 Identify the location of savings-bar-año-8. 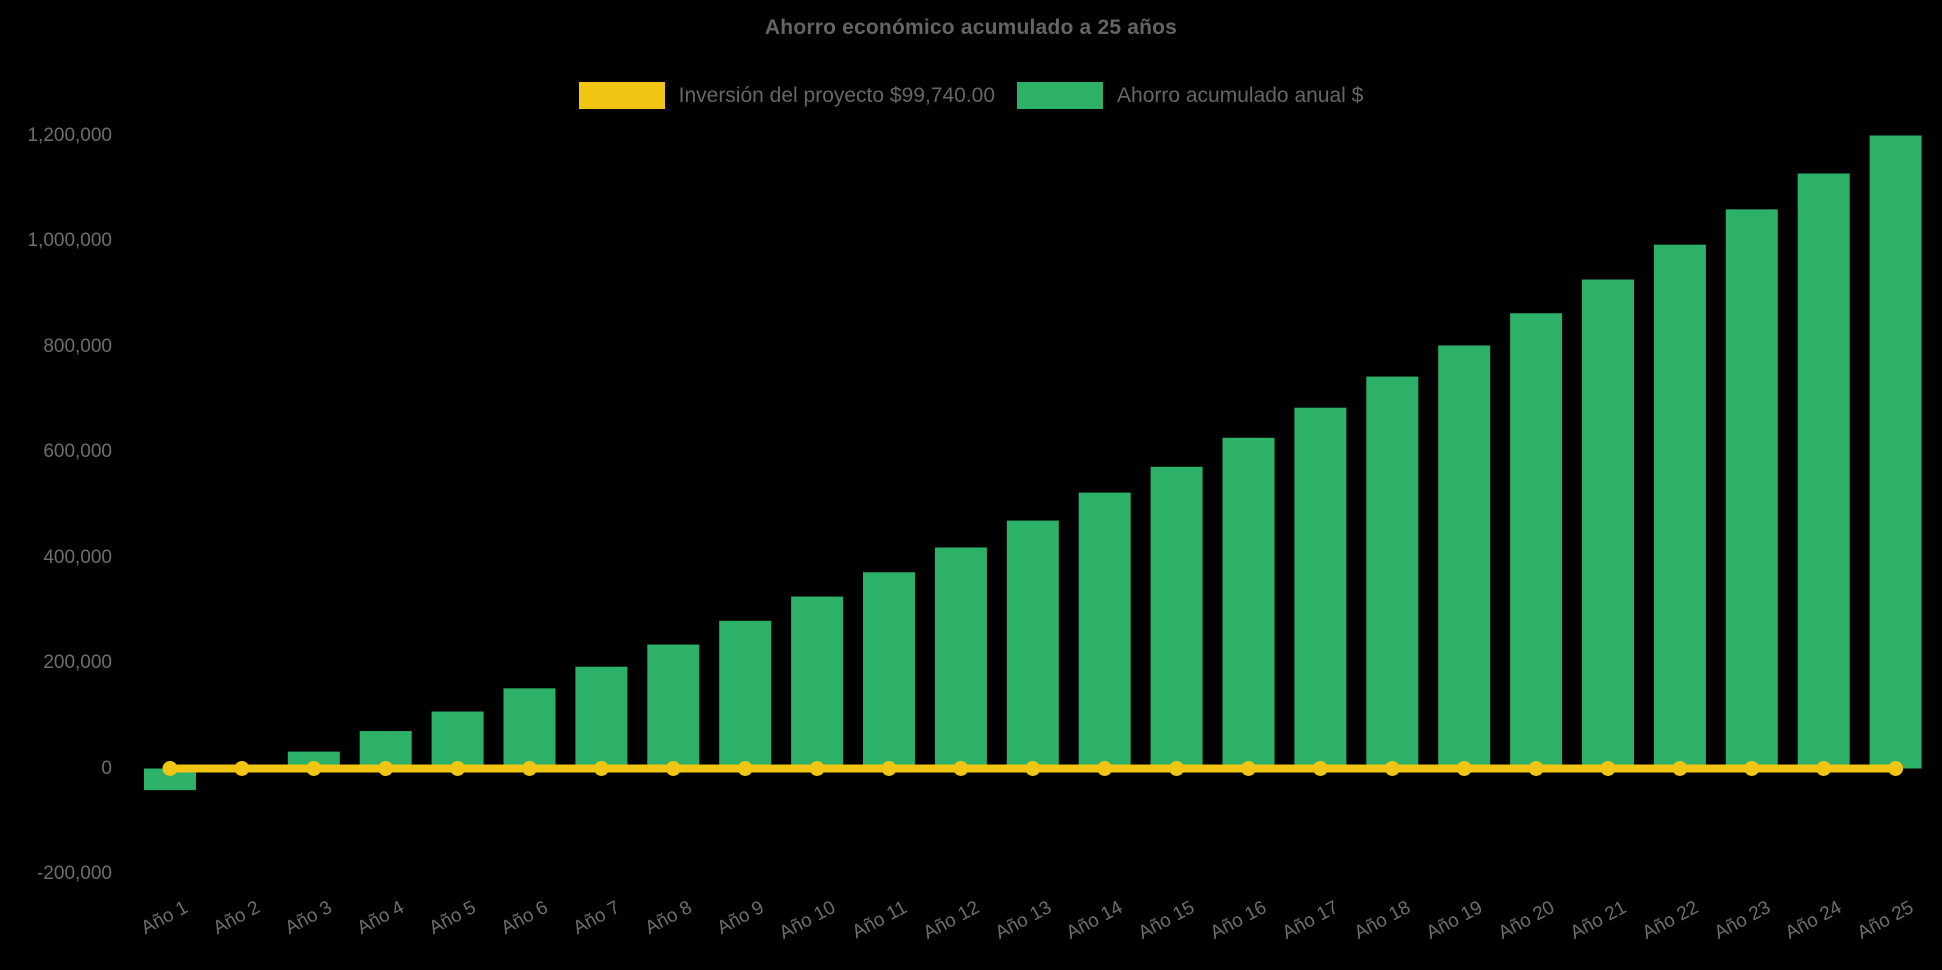
(673, 706).